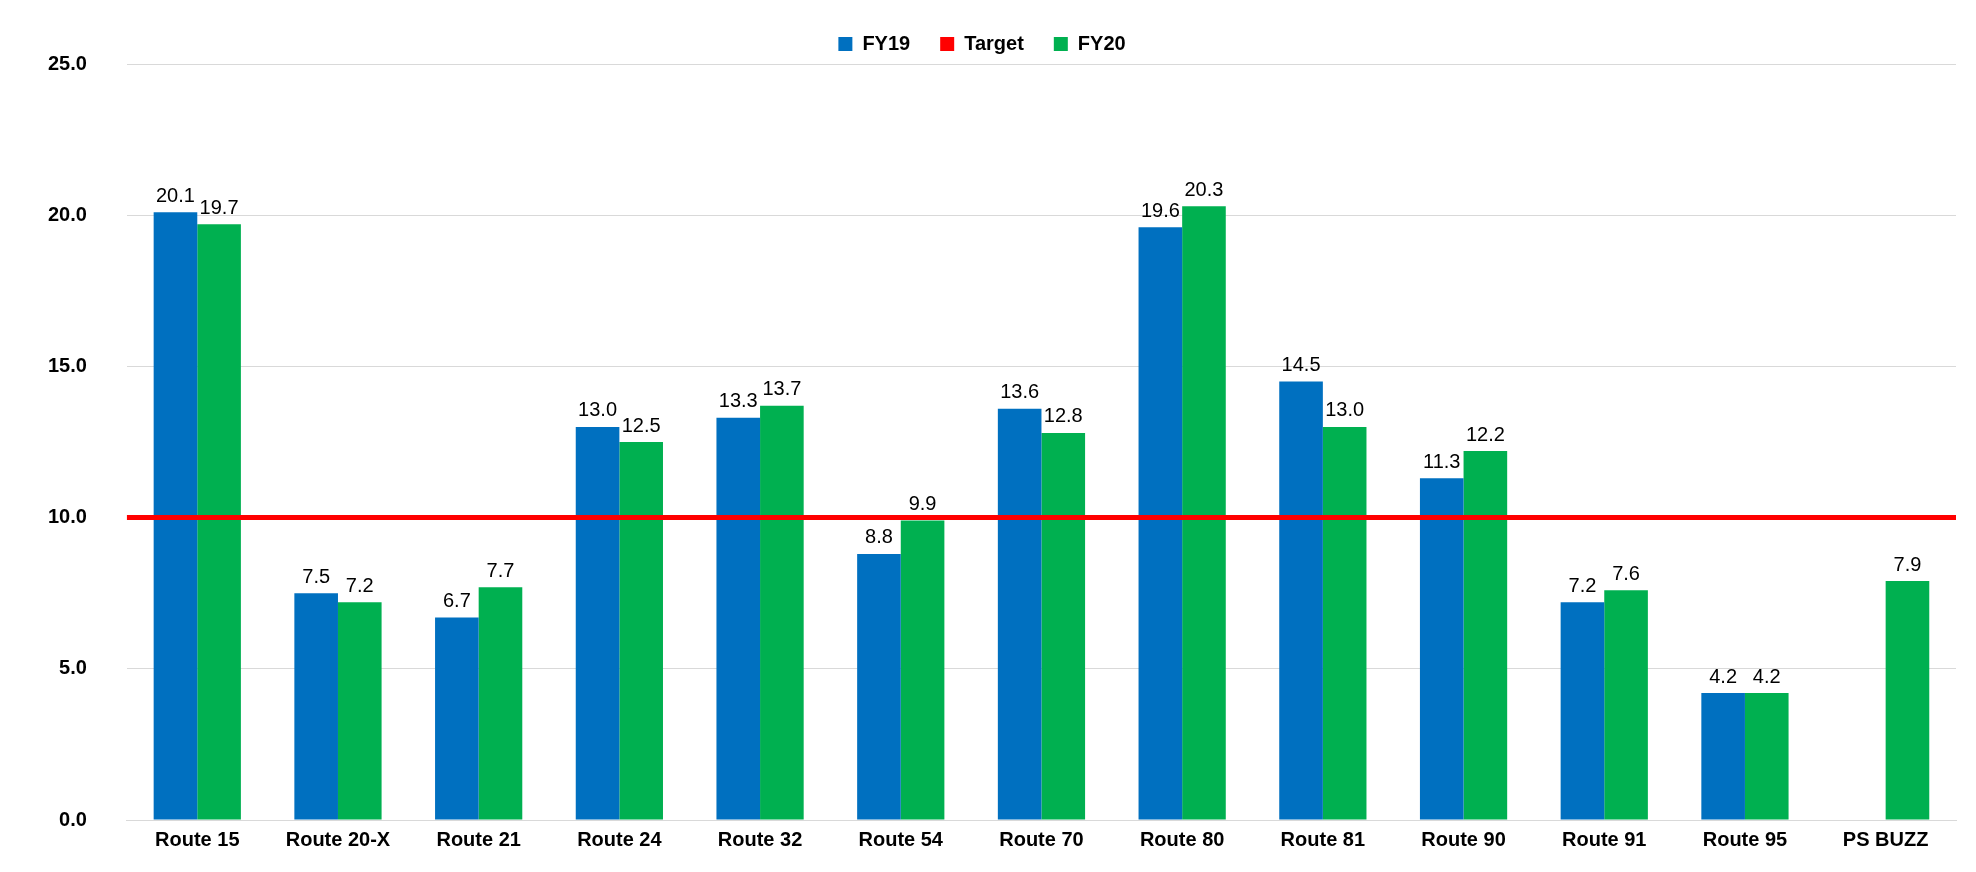  What do you see at coordinates (73, 667) in the screenshot?
I see `y-tick-label: 5.0` at bounding box center [73, 667].